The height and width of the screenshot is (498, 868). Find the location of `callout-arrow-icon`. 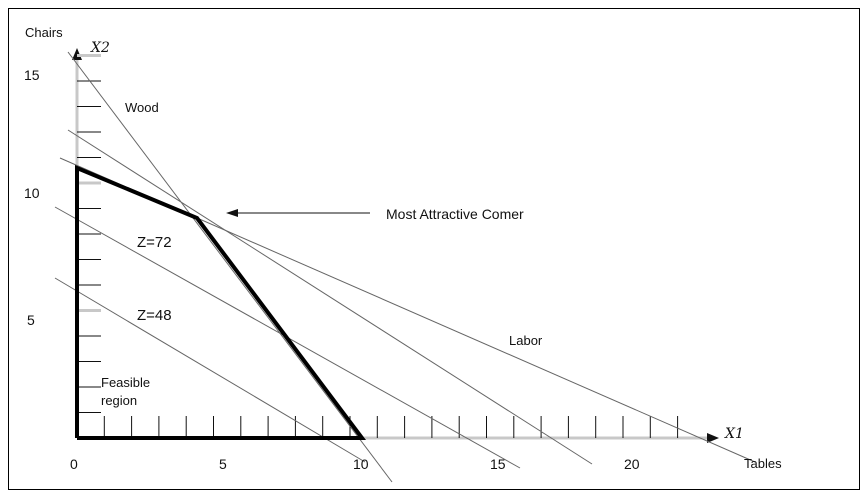

callout-arrow-icon is located at coordinates (232, 213).